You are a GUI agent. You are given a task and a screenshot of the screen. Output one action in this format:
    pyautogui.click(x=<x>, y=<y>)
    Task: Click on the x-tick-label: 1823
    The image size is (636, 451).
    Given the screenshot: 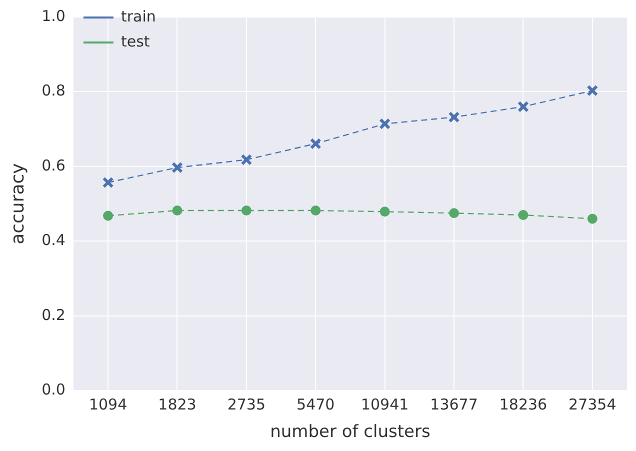 What is the action you would take?
    pyautogui.click(x=177, y=404)
    